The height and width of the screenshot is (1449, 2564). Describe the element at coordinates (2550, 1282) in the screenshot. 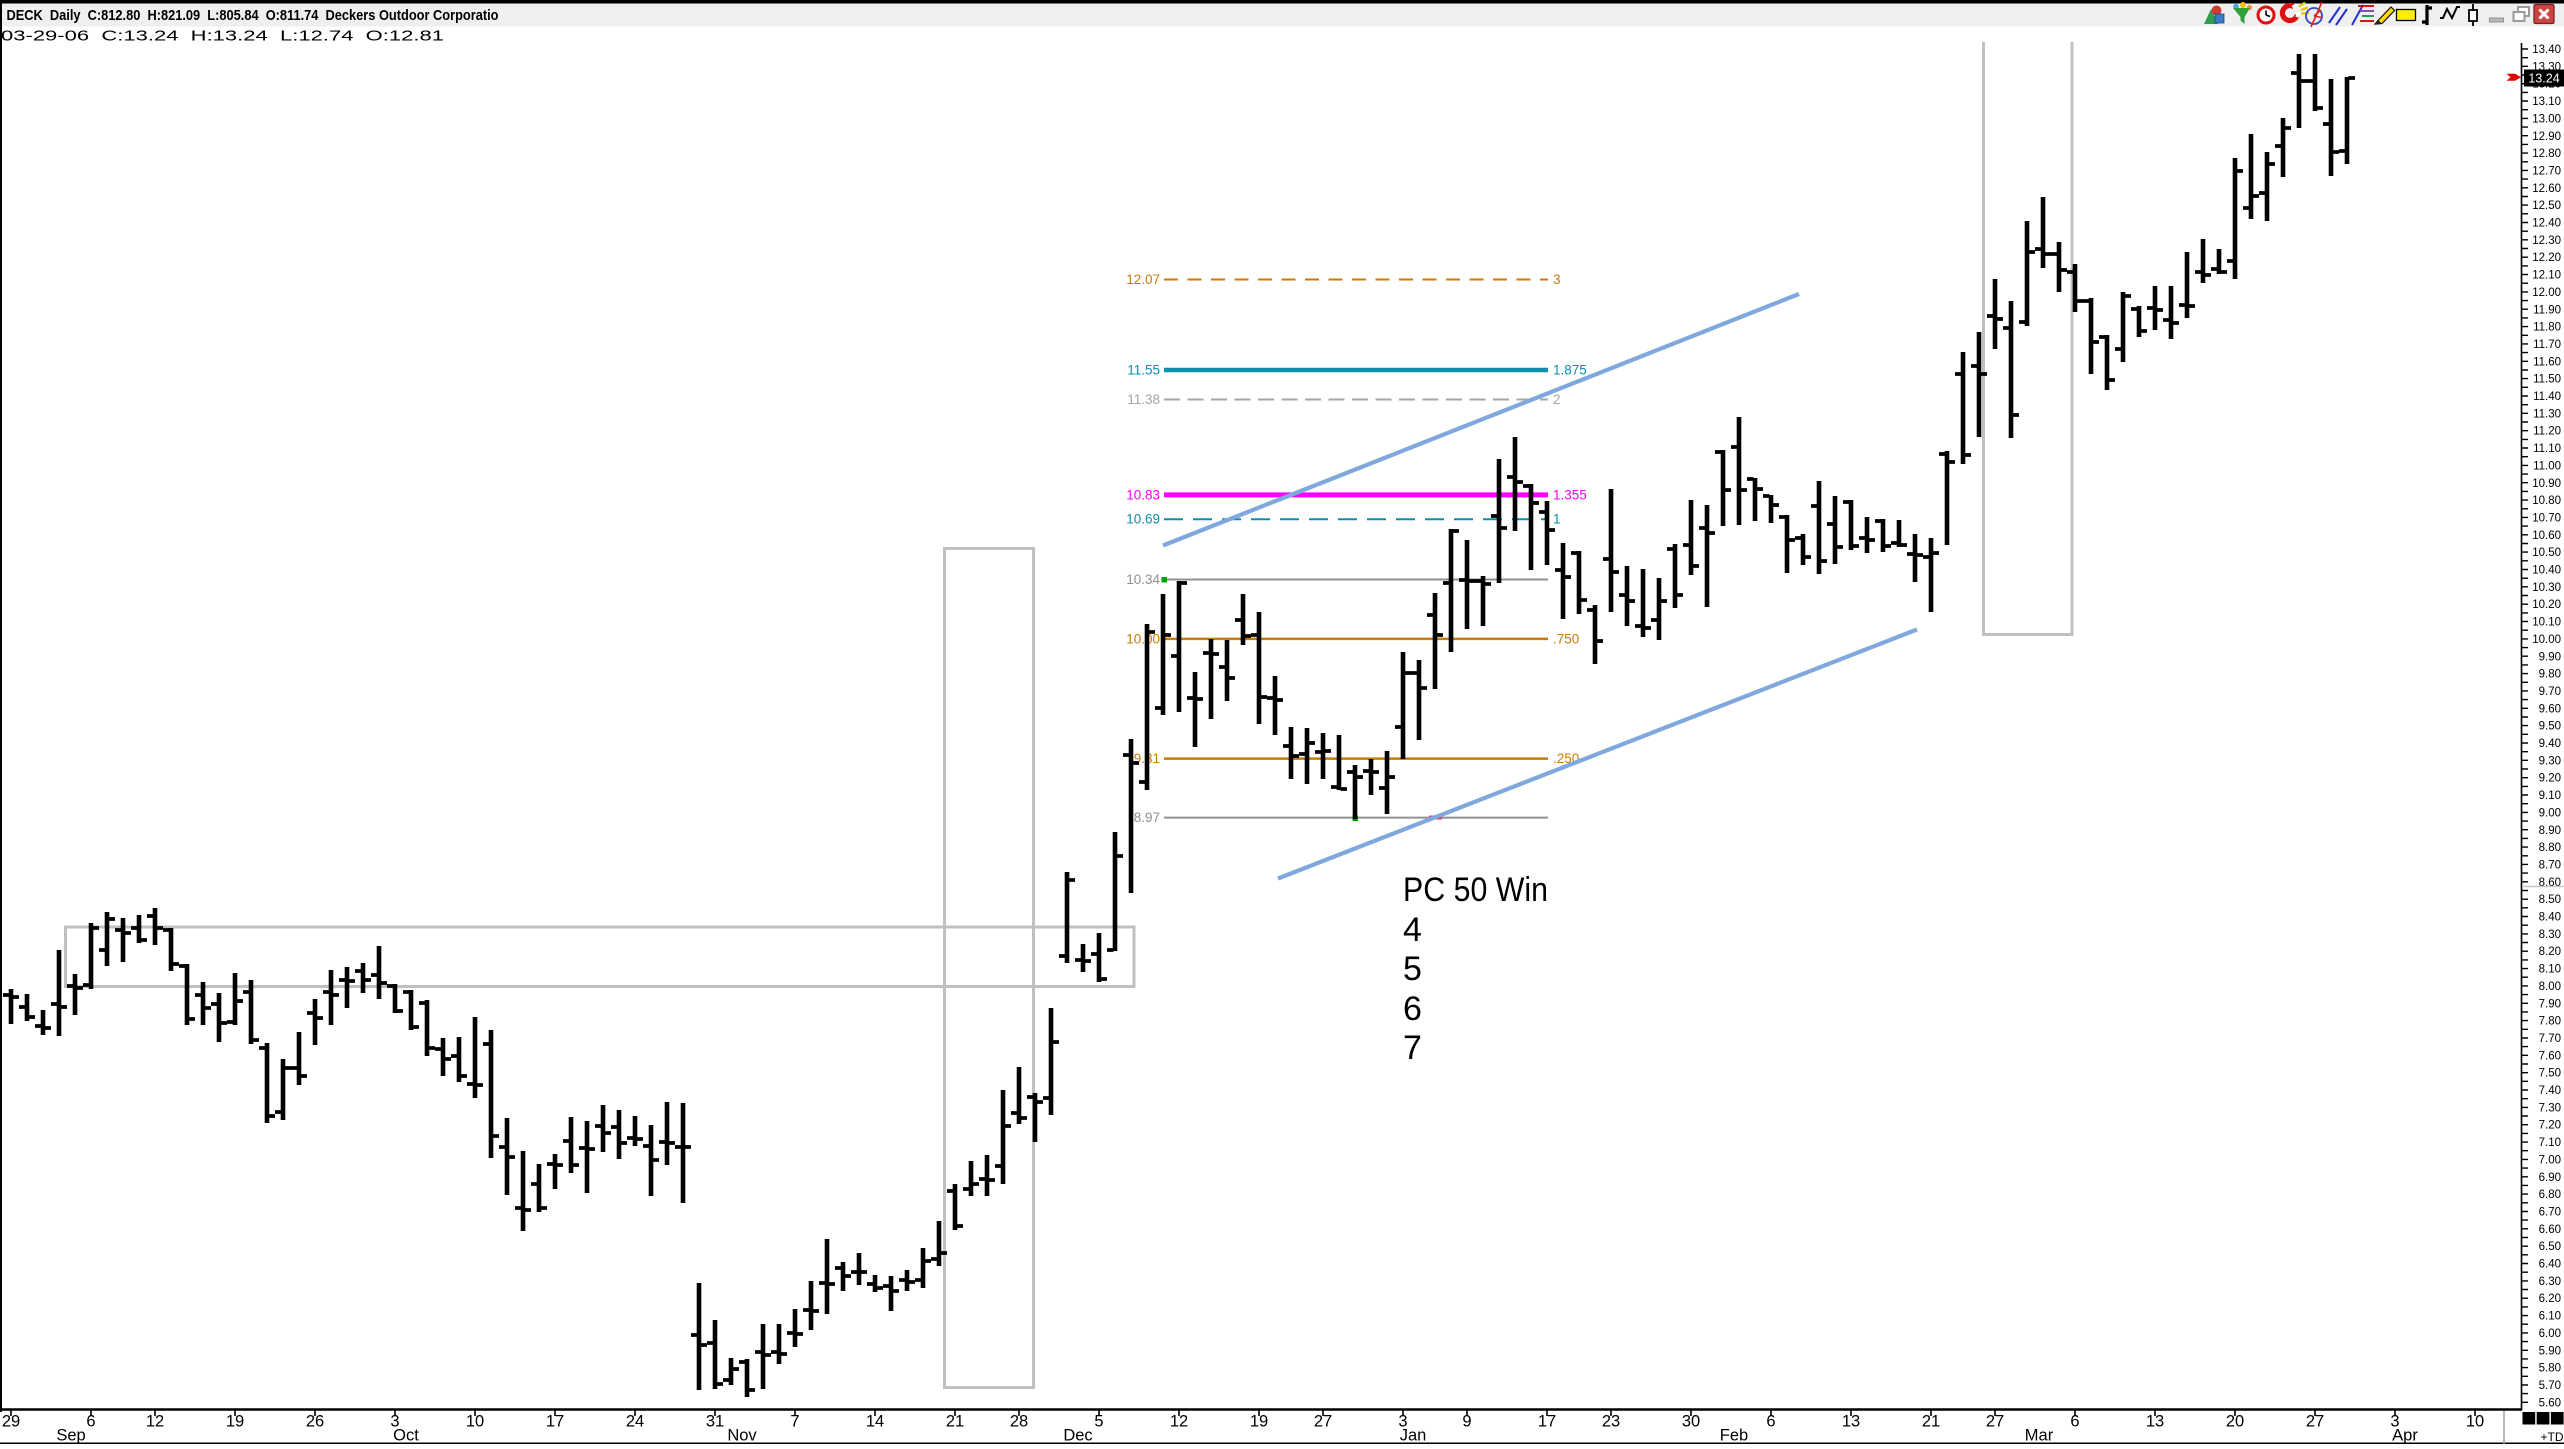

I see `svg-text: 6.30` at that location.